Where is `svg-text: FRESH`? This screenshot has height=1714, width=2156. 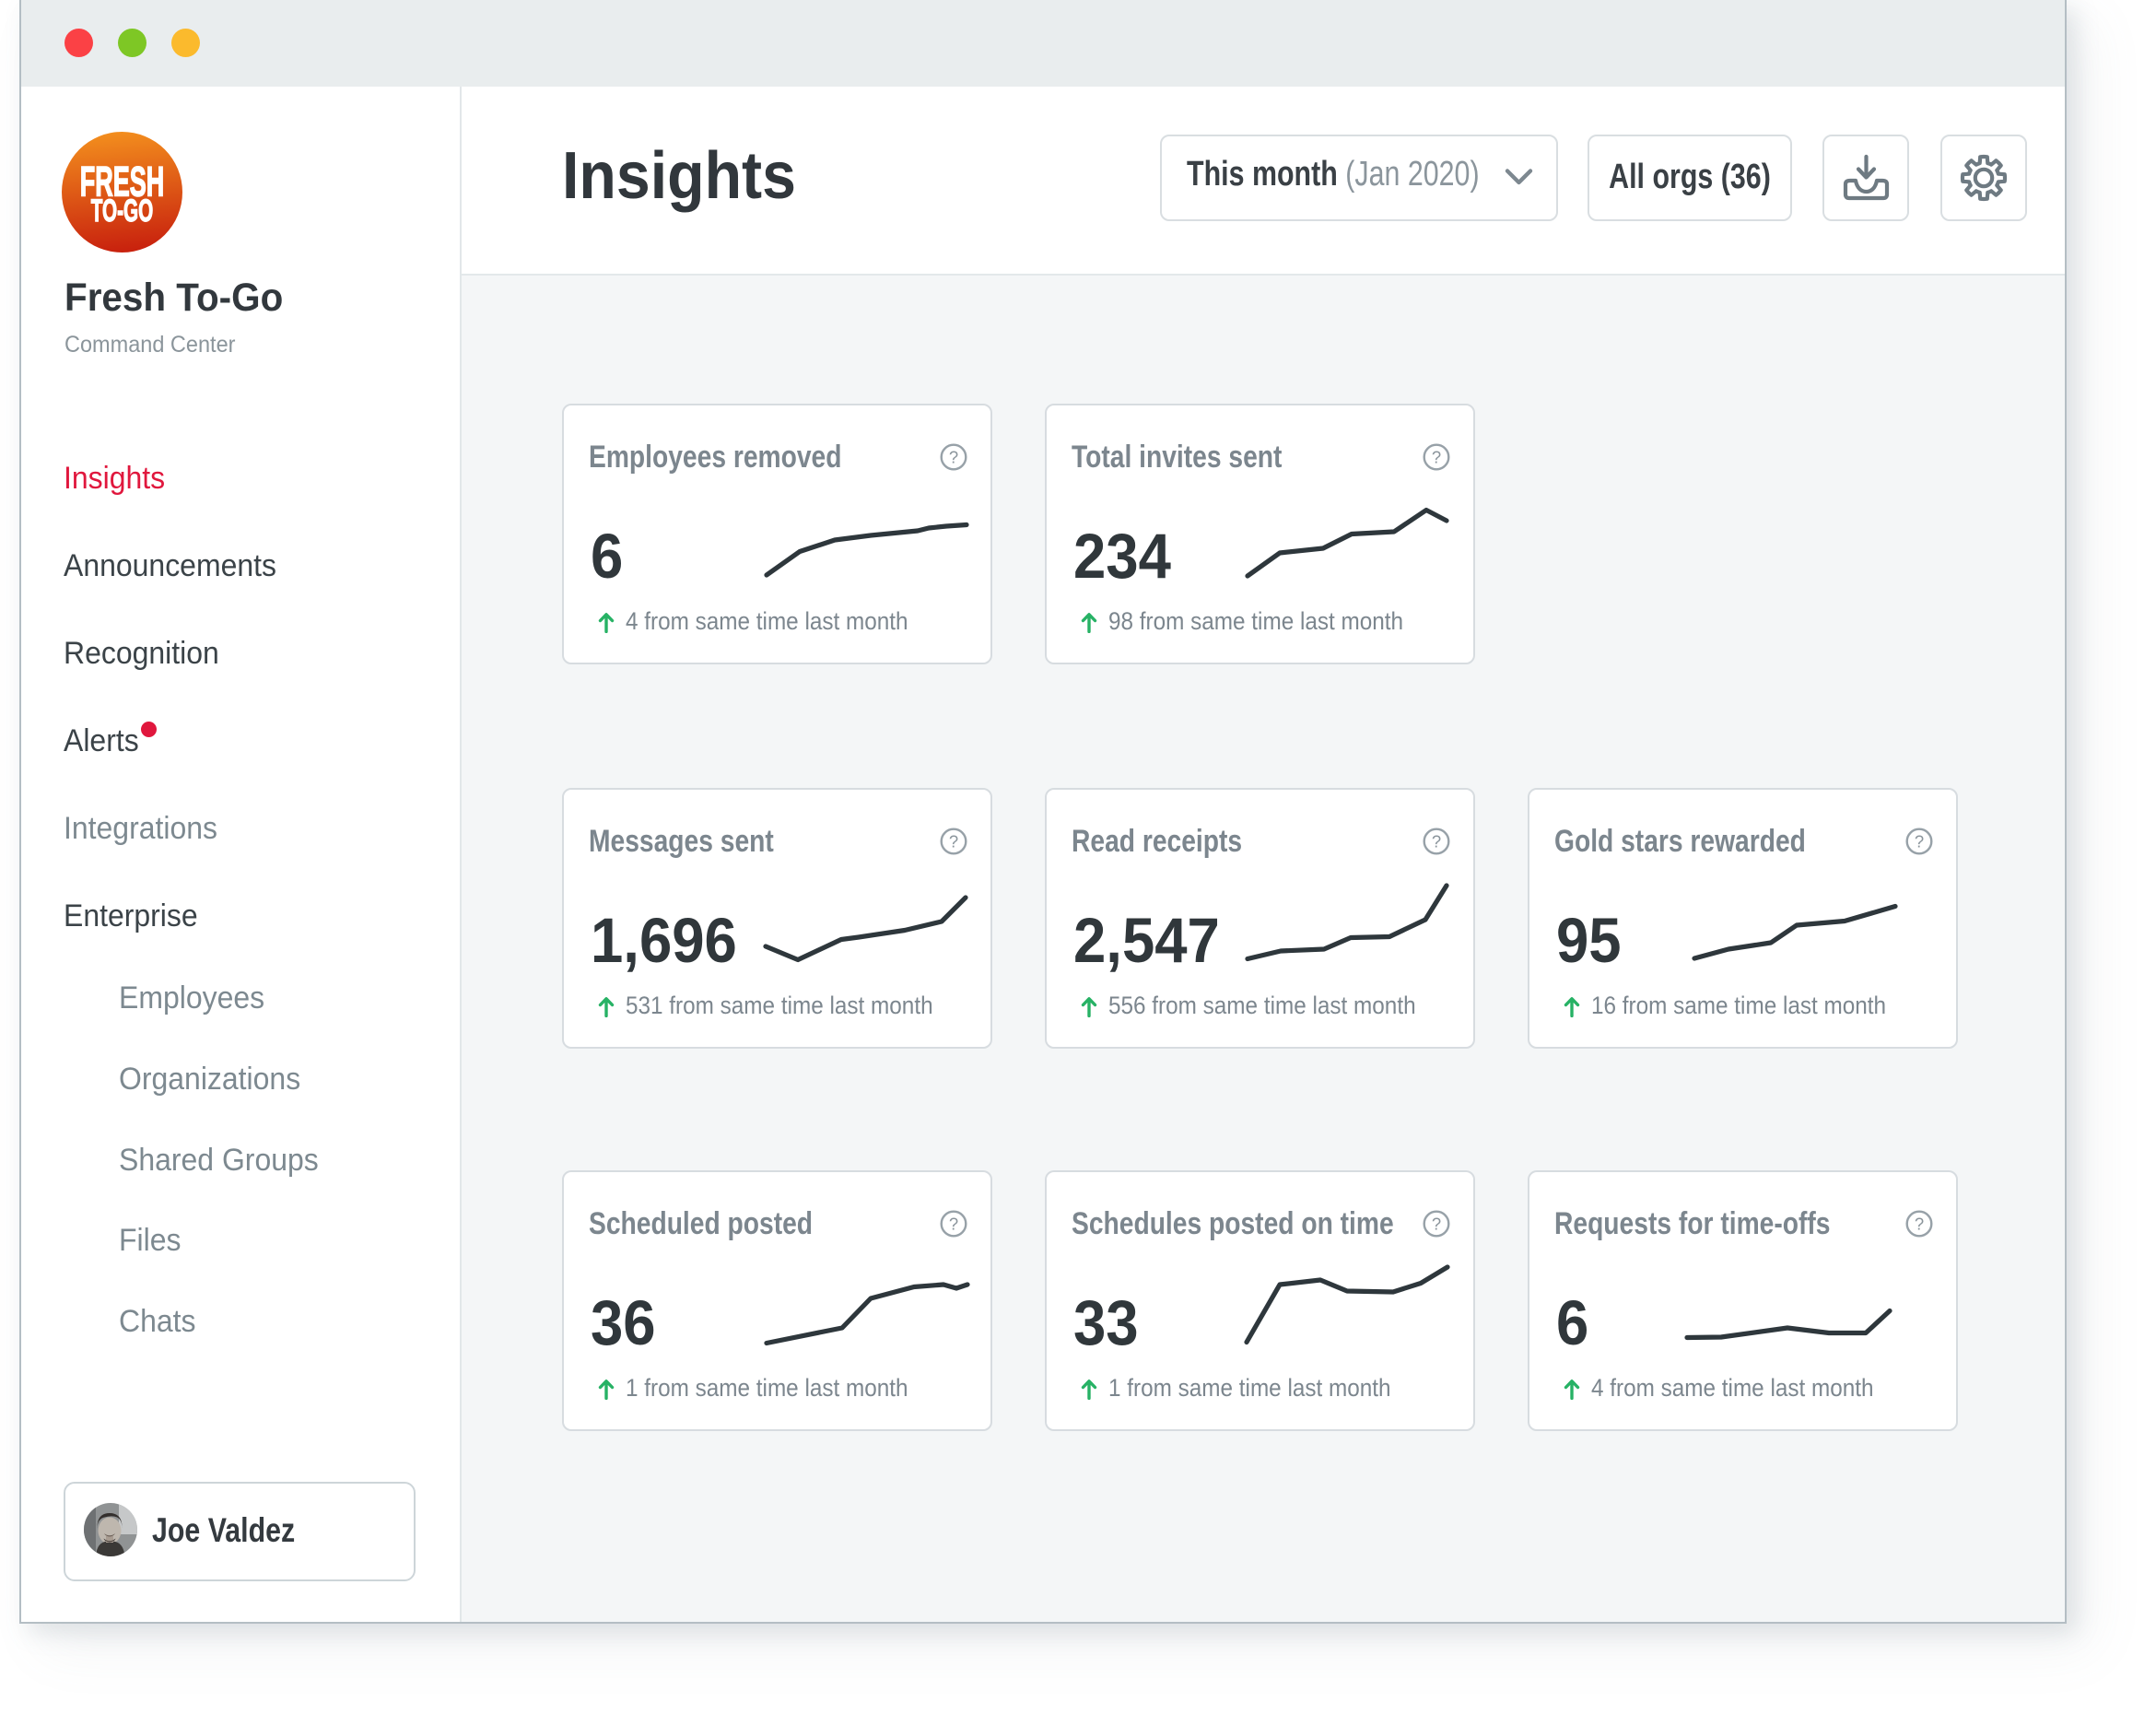 svg-text: FRESH is located at coordinates (122, 181).